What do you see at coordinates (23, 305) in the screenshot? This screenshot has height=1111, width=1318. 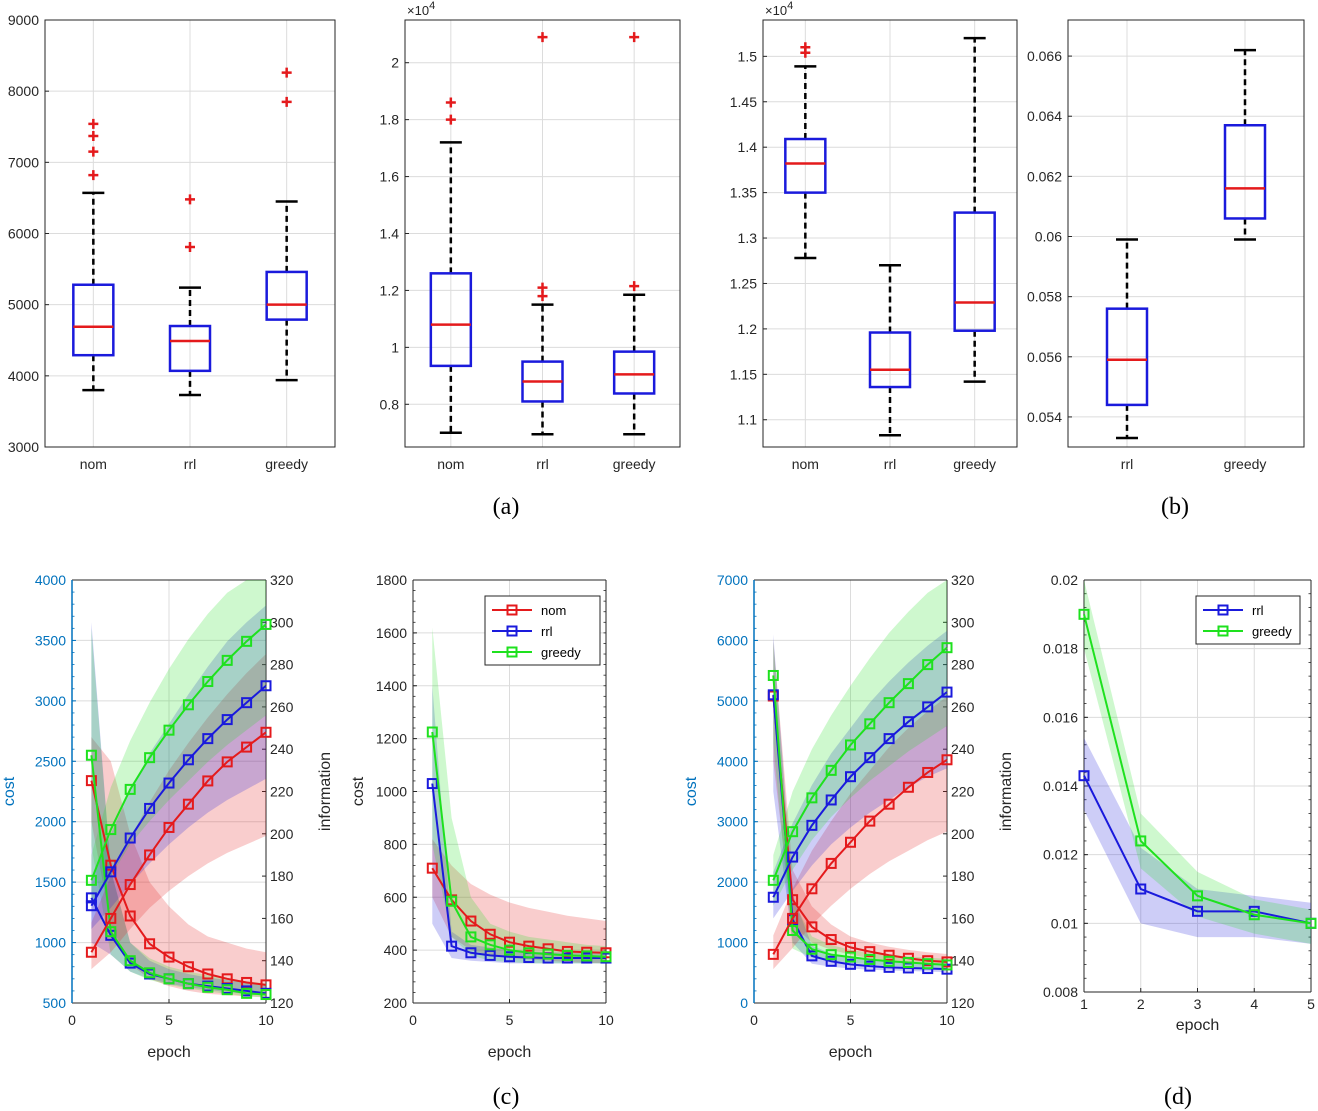 I see `y-tick-label: 5000` at bounding box center [23, 305].